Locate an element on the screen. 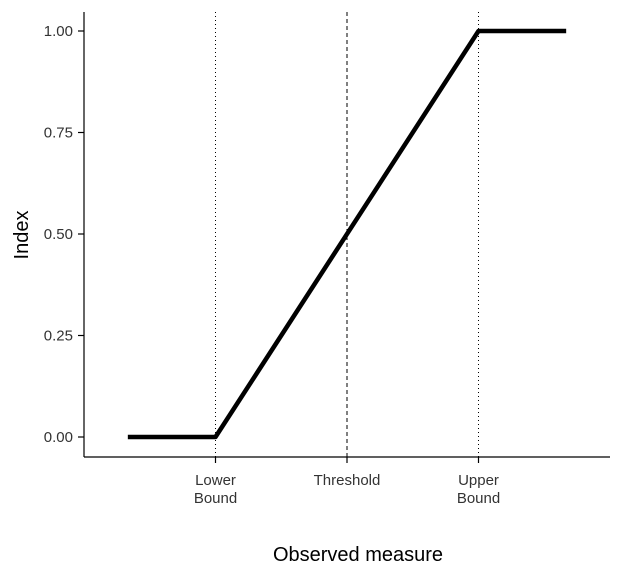 This screenshot has height=569, width=622. x-axis-ticks: Lower Bound Threshold Upper Bound is located at coordinates (347, 482).